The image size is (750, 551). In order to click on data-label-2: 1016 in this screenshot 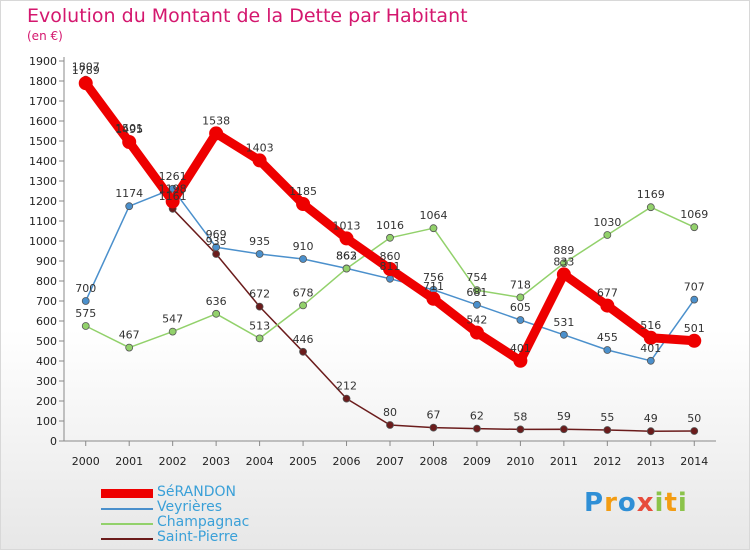, I will do `click(390, 225)`.